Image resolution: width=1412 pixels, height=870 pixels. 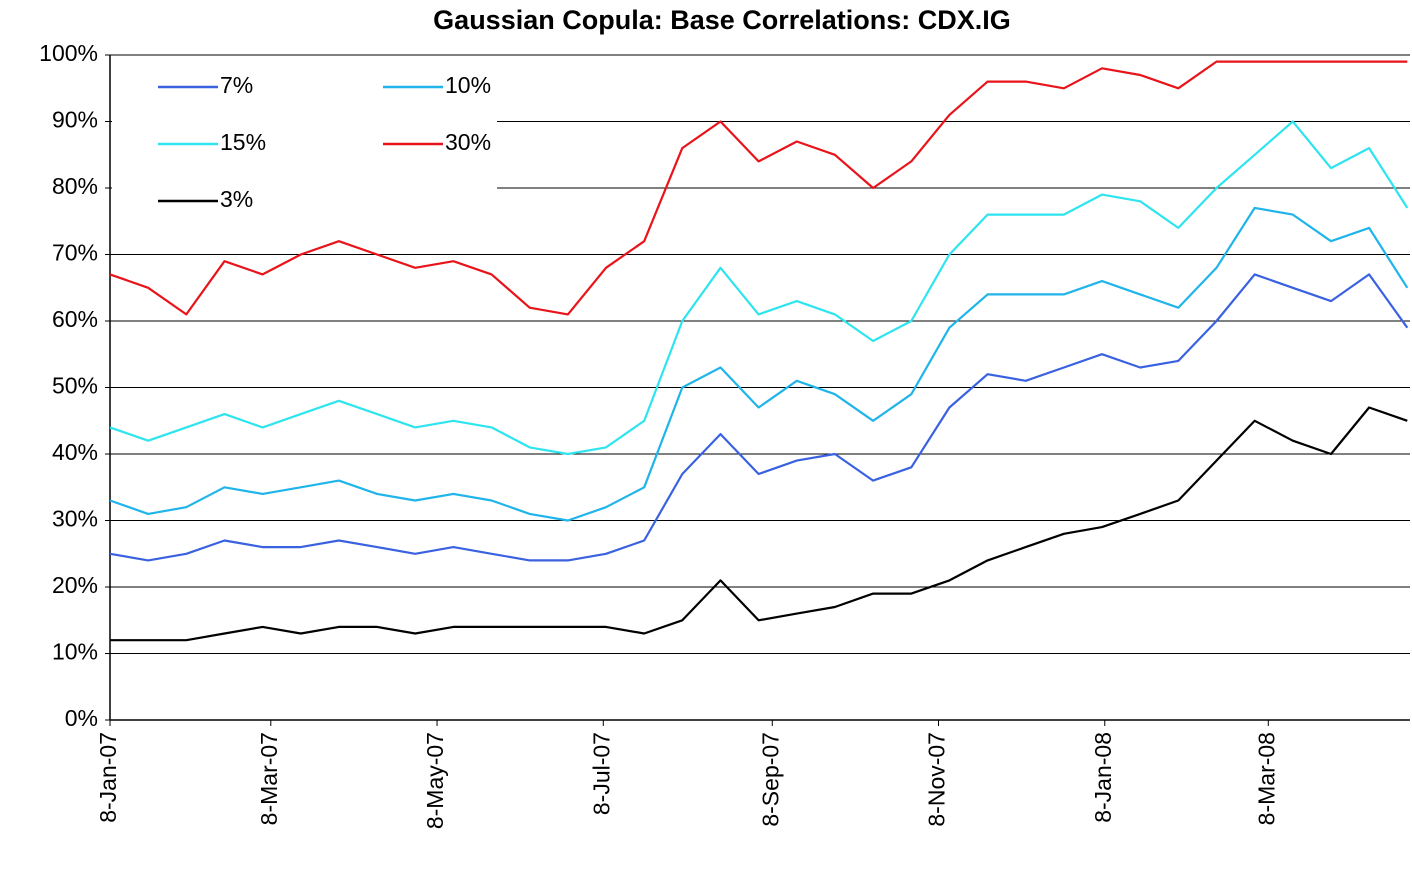 I want to click on x-tick-label: 8-Mar-08, so click(x=1266, y=778).